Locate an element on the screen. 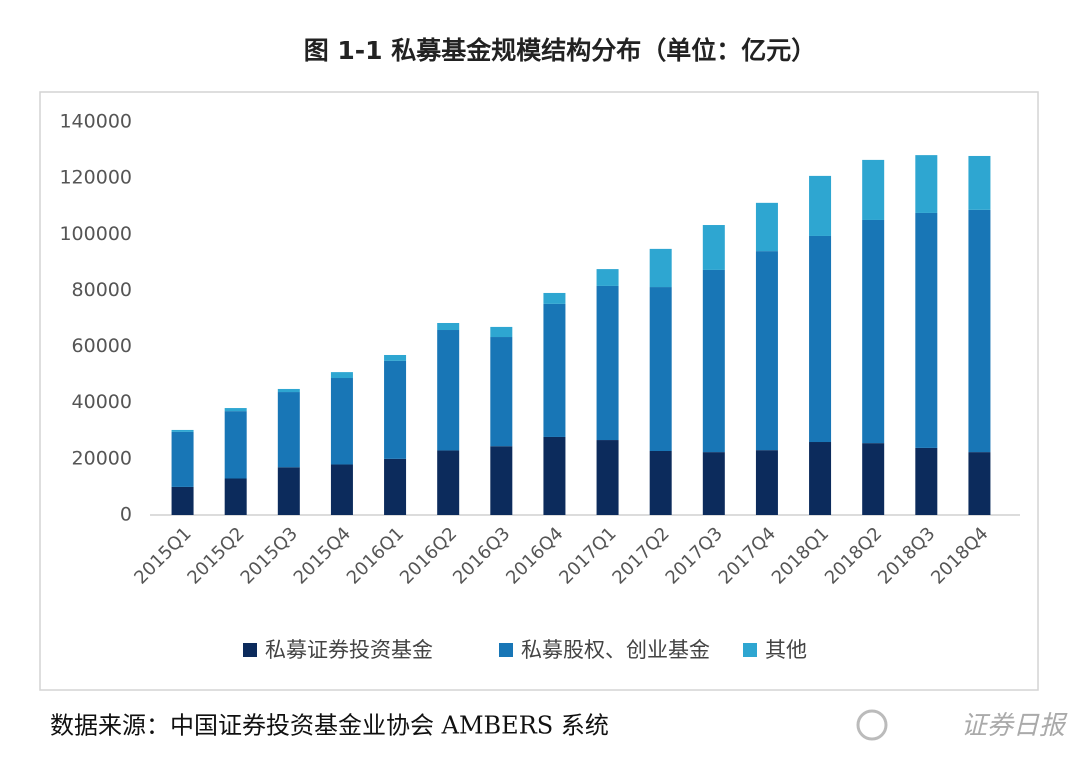 Image resolution: width=1080 pixels, height=769 pixels. x-tick-label: 2018Q1 is located at coordinates (800, 555).